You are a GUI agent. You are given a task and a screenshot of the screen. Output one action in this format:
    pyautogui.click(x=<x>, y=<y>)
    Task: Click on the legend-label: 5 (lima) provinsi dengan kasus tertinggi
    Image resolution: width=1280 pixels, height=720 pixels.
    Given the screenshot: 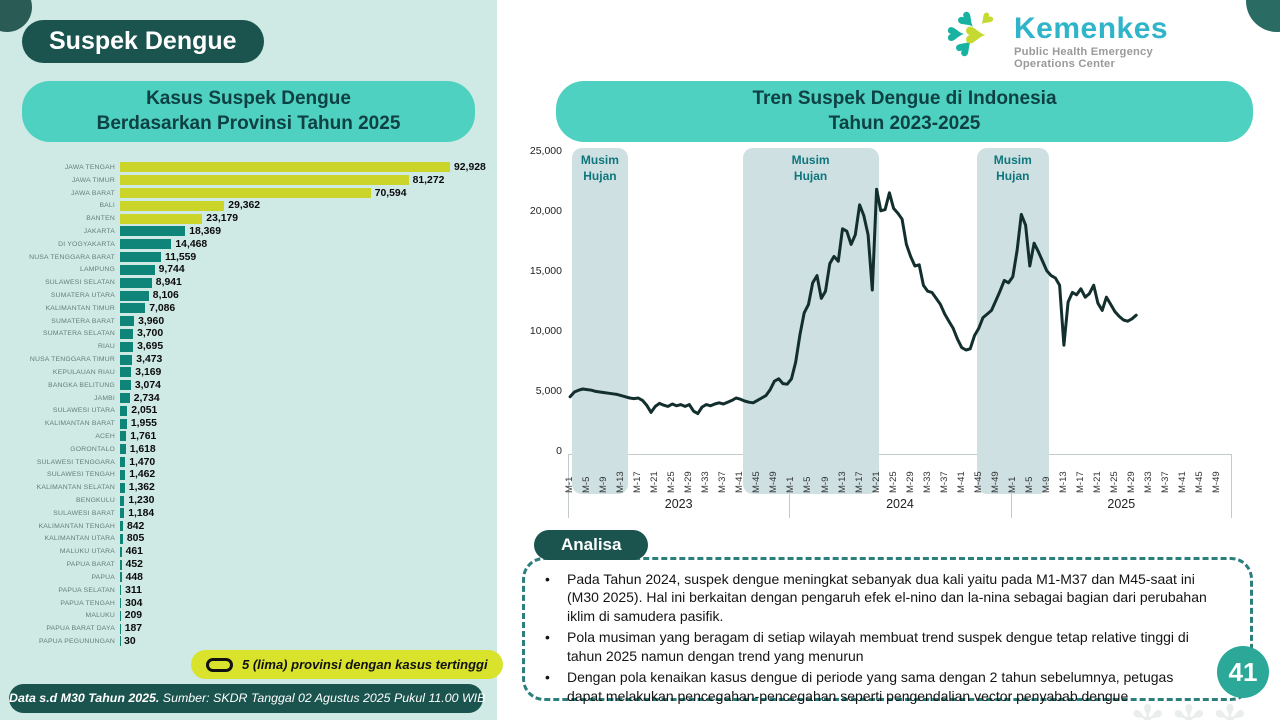 What is the action you would take?
    pyautogui.click(x=365, y=664)
    